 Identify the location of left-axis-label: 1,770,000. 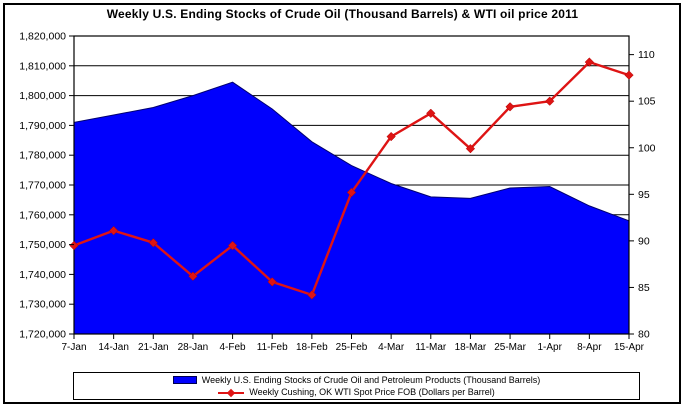
(42, 186).